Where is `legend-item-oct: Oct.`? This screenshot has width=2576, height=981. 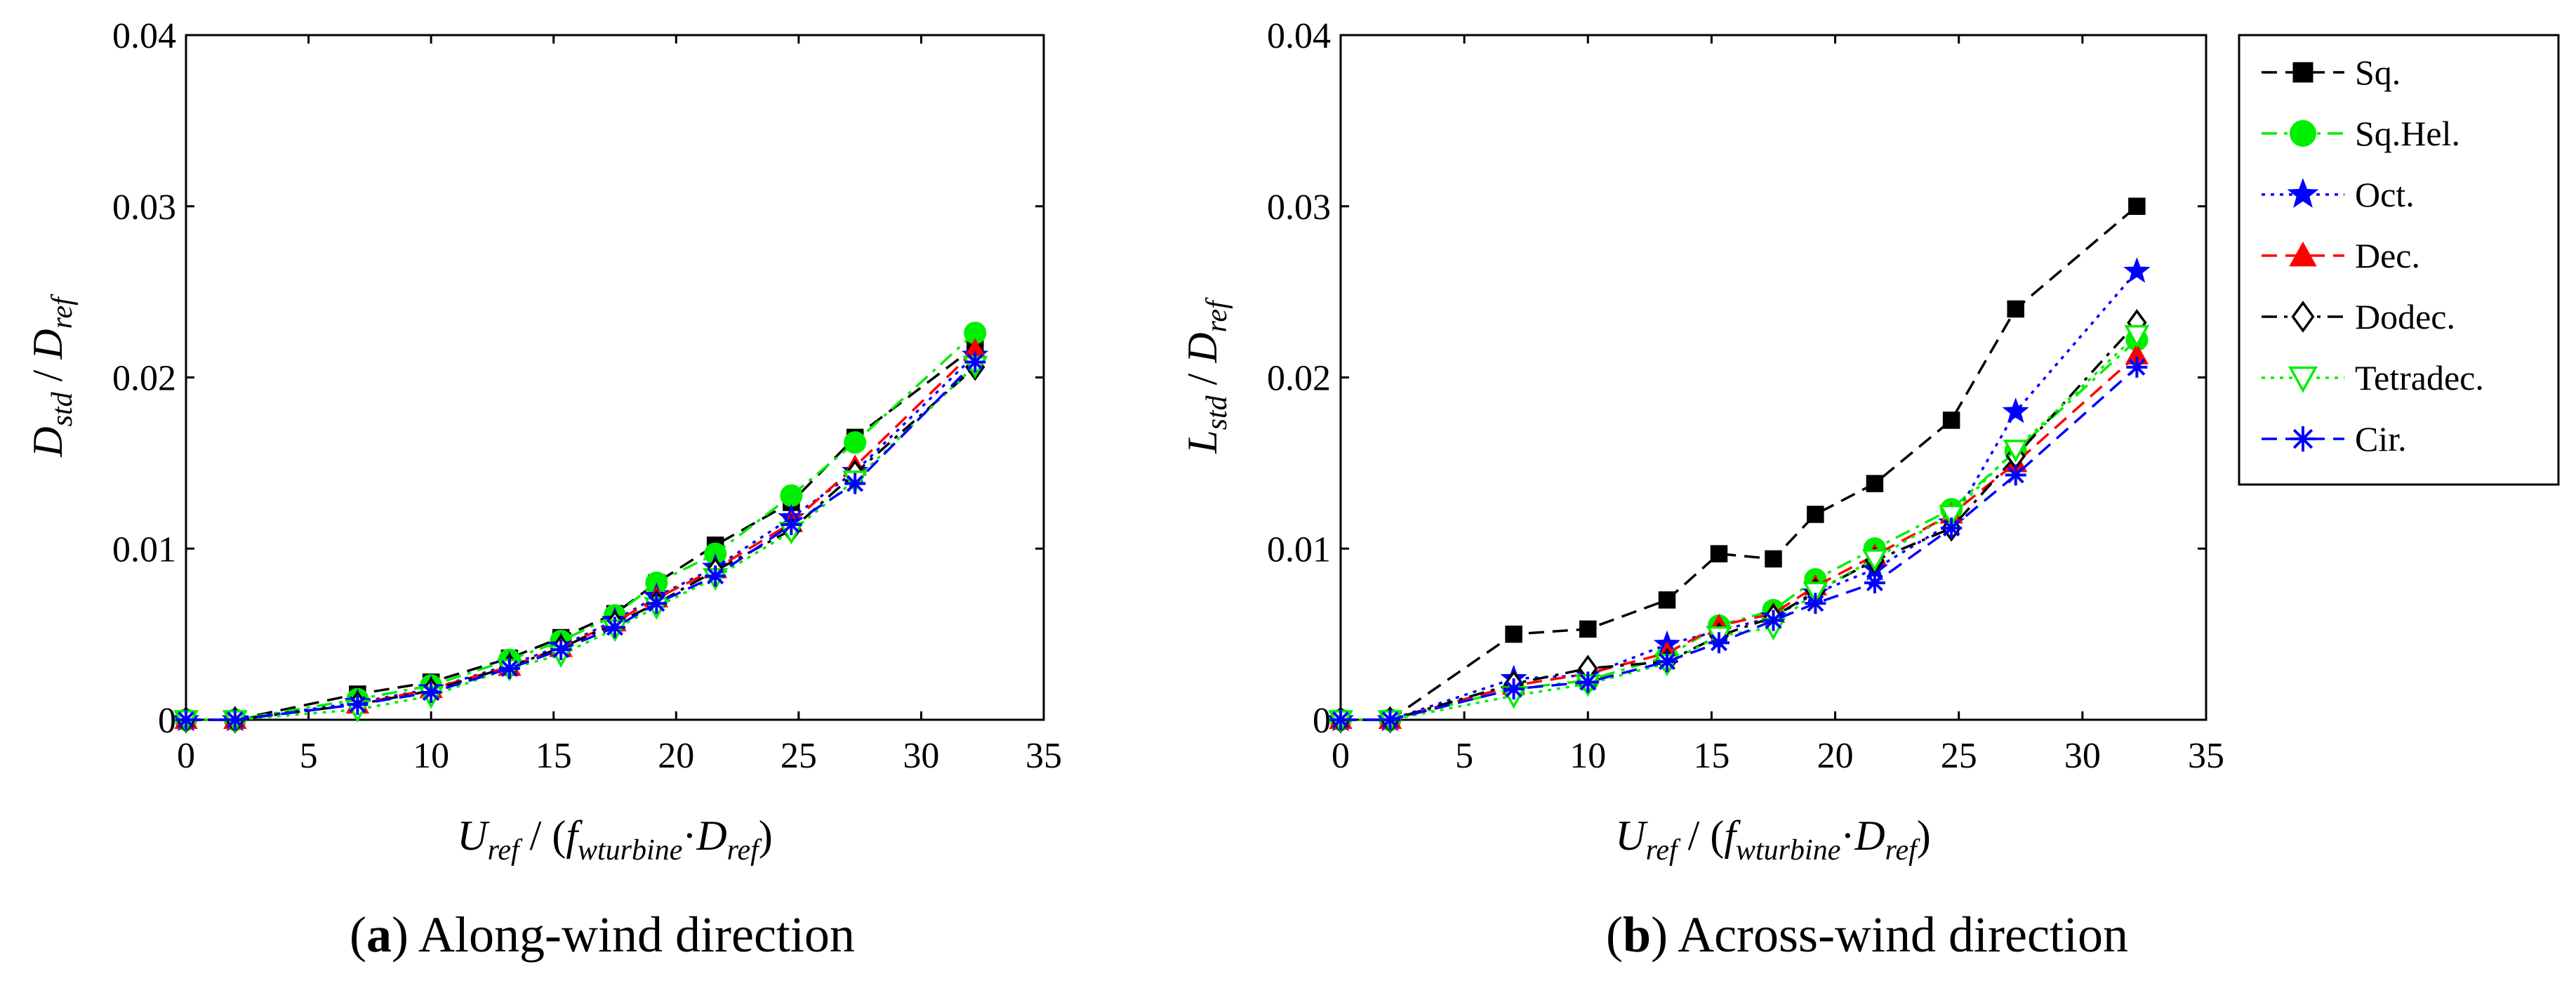 legend-item-oct: Oct. is located at coordinates (2338, 194).